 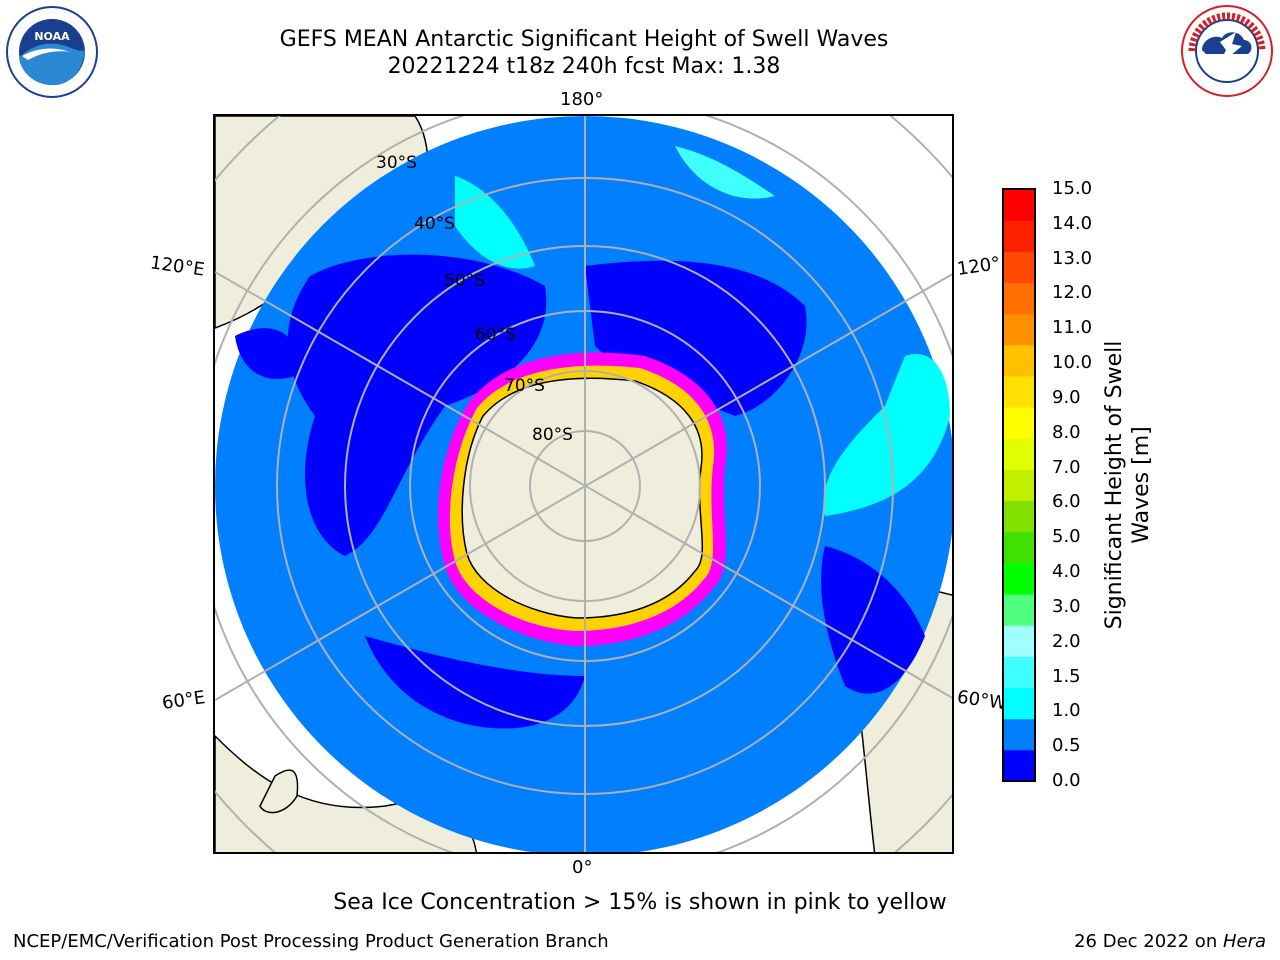 What do you see at coordinates (582, 867) in the screenshot?
I see `lon-label-0: 0°` at bounding box center [582, 867].